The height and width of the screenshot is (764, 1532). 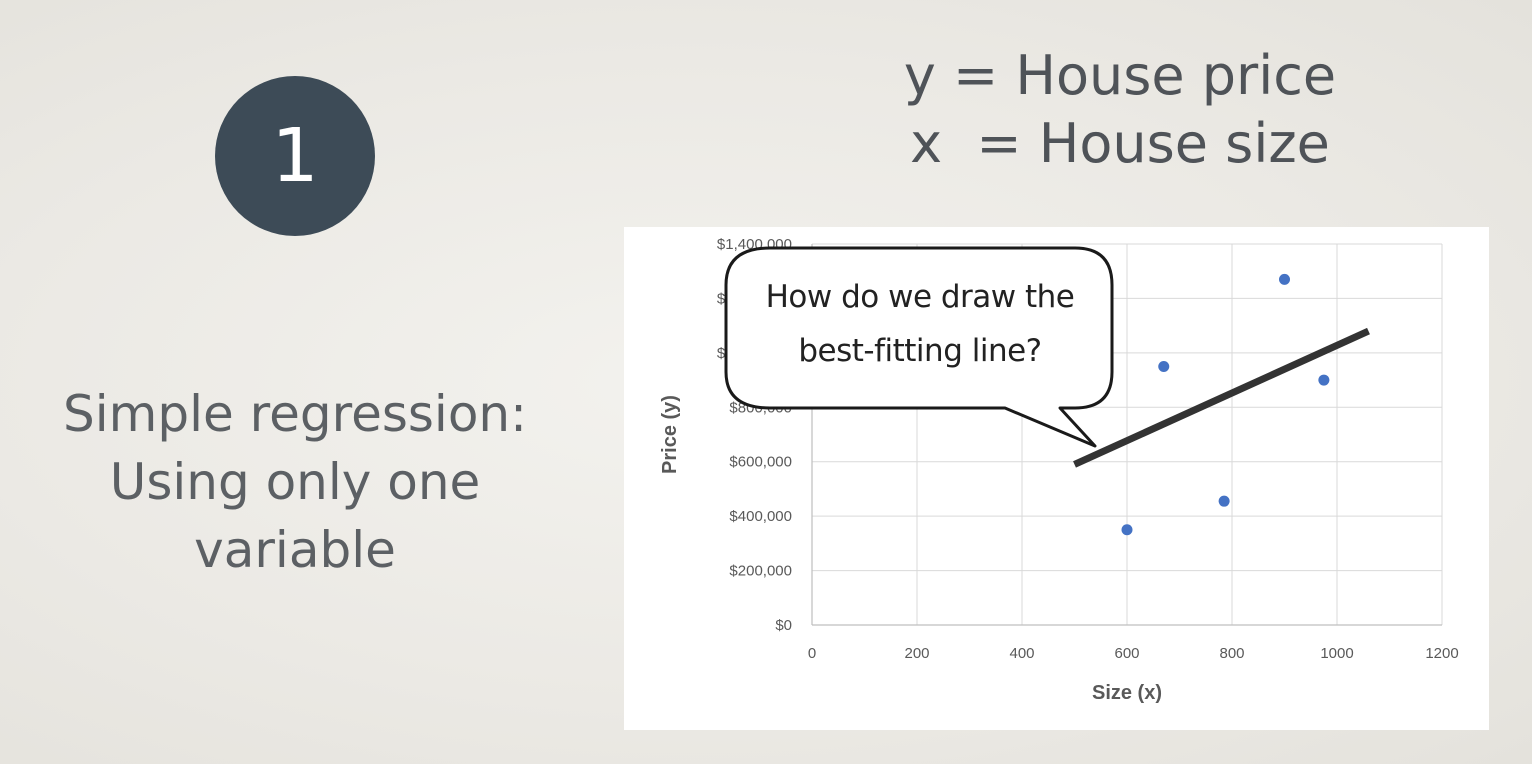 I want to click on description-line: Using only one, so click(x=295, y=482).